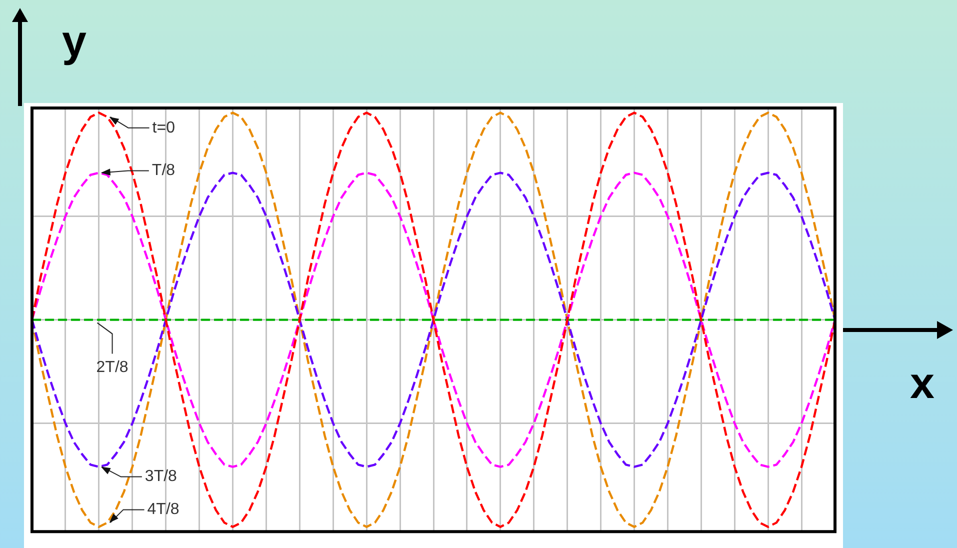 The image size is (957, 548). I want to click on x-axis-title: x, so click(922, 383).